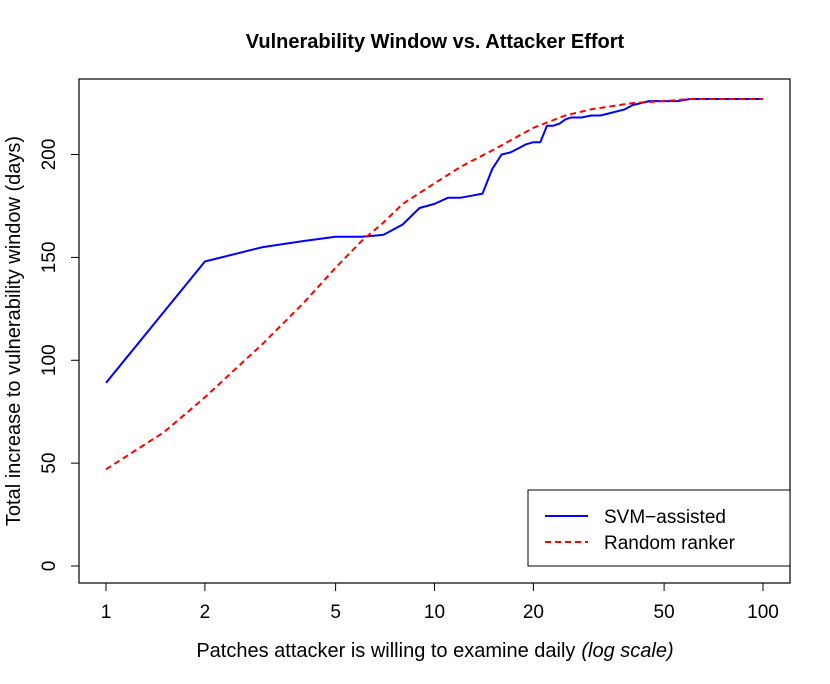 The height and width of the screenshot is (684, 830). What do you see at coordinates (335, 612) in the screenshot?
I see `x-tick-label: 5` at bounding box center [335, 612].